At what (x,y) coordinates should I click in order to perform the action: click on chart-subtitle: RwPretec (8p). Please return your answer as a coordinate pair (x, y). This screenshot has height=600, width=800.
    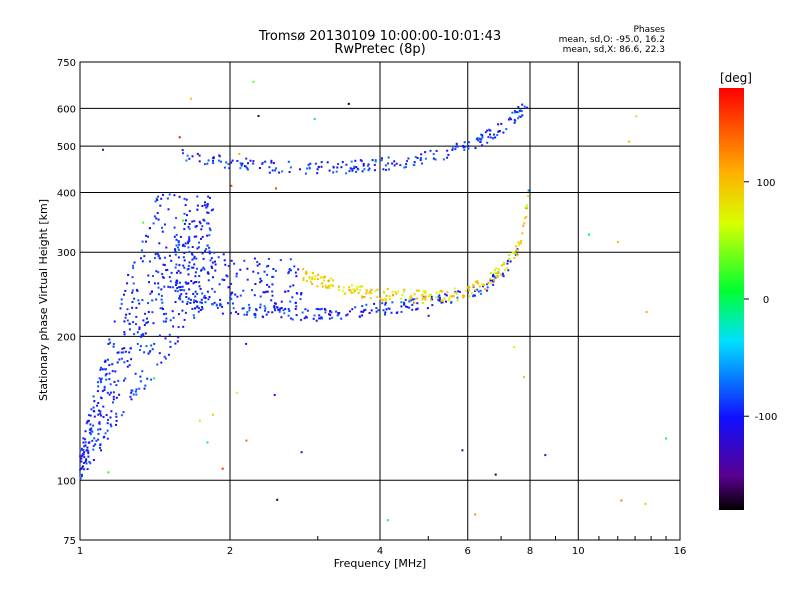
    Looking at the image, I should click on (379, 49).